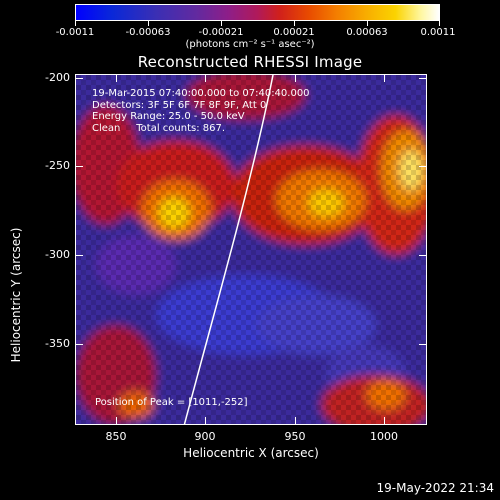  What do you see at coordinates (201, 93) in the screenshot?
I see `time-range: 19-Mar-2015 07:40:00.000 to 07:40:40.000` at bounding box center [201, 93].